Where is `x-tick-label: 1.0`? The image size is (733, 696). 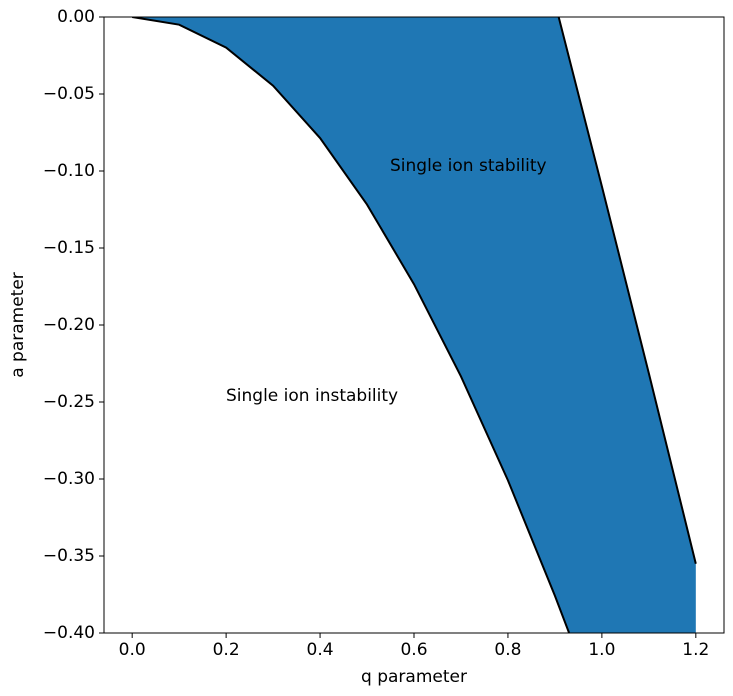
x-tick-label: 1.0 is located at coordinates (601, 650).